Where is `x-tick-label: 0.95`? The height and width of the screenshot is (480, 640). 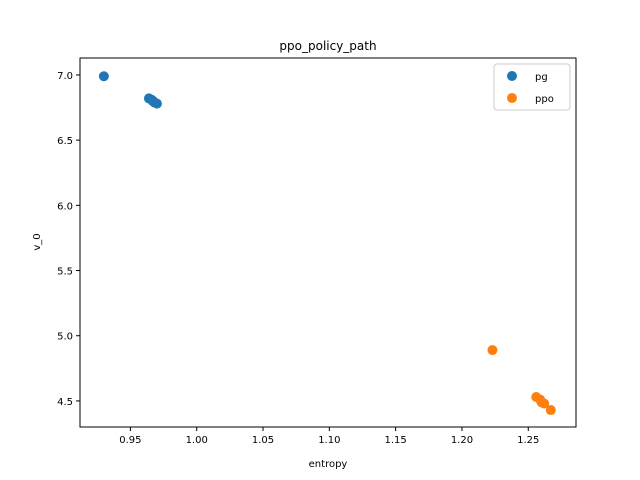
x-tick-label: 0.95 is located at coordinates (130, 440).